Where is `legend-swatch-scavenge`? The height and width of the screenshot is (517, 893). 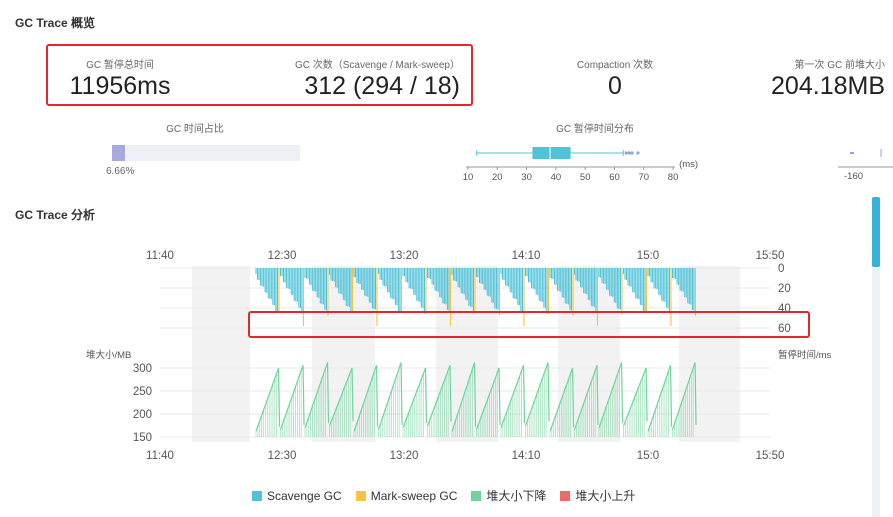 legend-swatch-scavenge is located at coordinates (257, 495).